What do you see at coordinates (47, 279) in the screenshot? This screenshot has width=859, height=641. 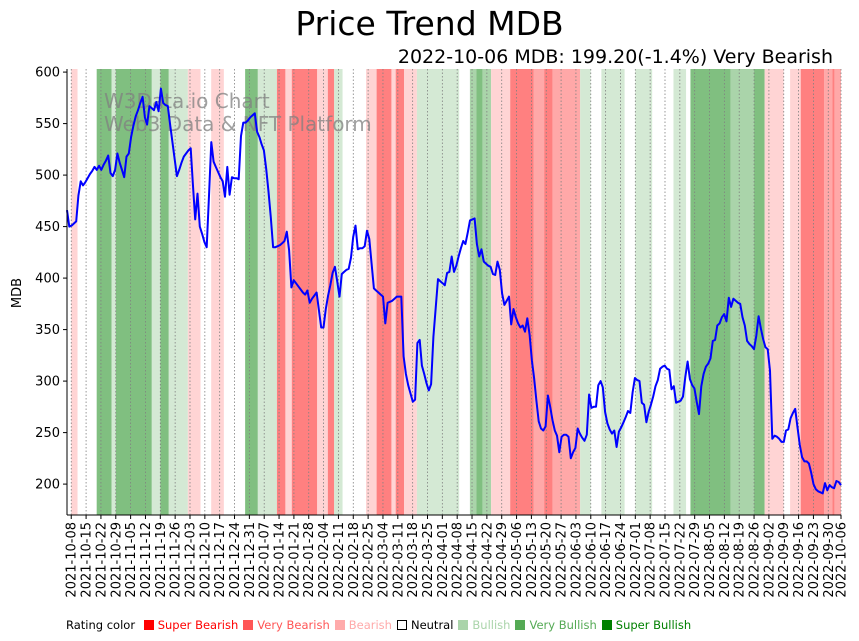 I see `y-tick-label: 400` at bounding box center [47, 279].